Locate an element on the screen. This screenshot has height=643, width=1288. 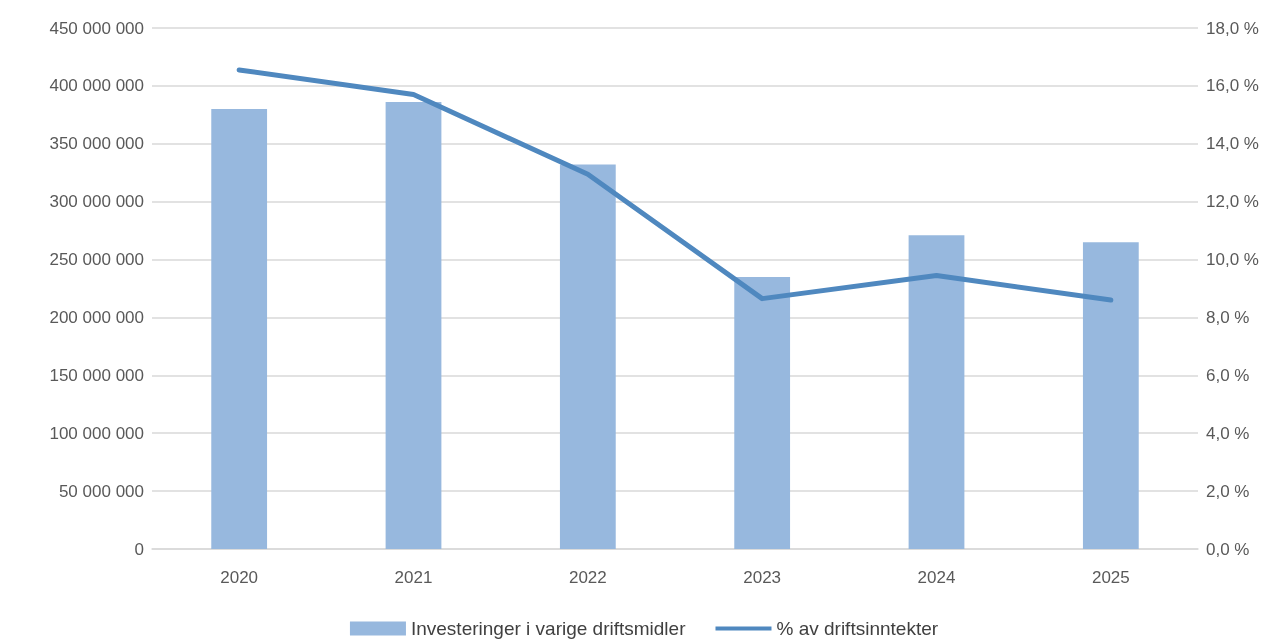
x-tick-label: 2020 is located at coordinates (239, 577).